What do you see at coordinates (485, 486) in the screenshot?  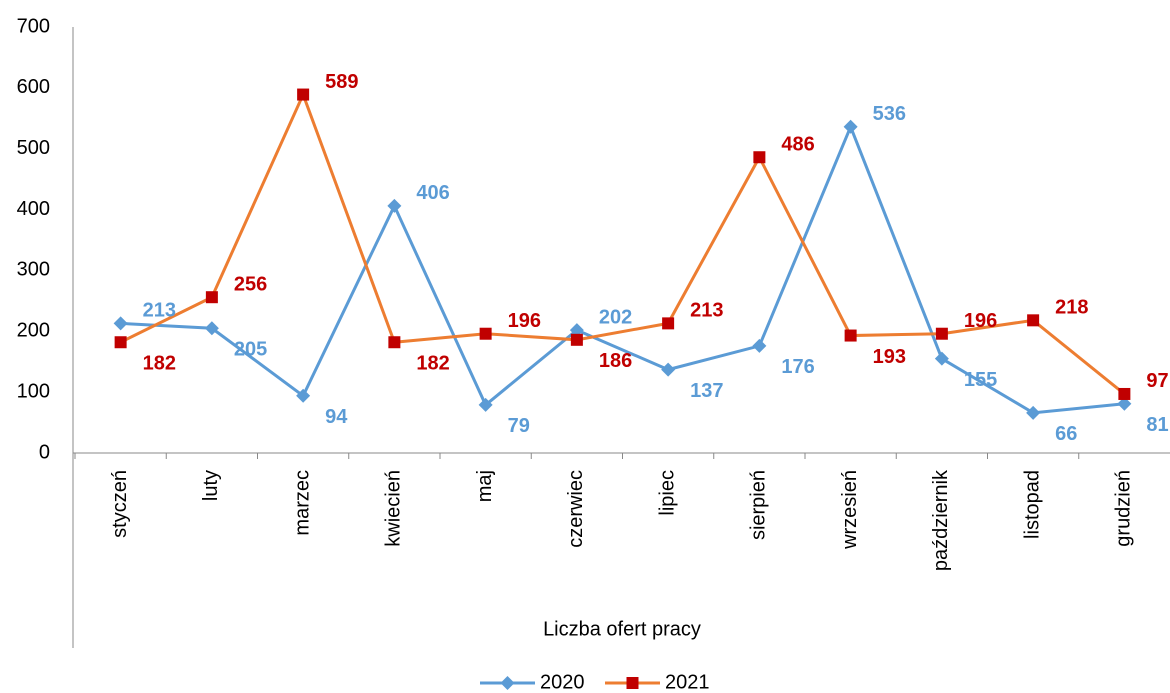 I see `x-tick-label: maj` at bounding box center [485, 486].